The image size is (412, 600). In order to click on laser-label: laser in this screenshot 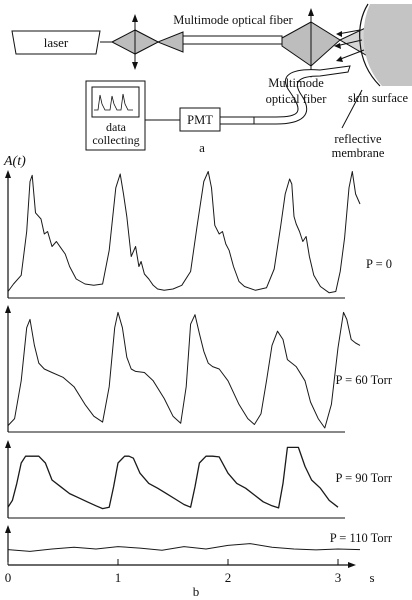, I will do `click(56, 42)`.